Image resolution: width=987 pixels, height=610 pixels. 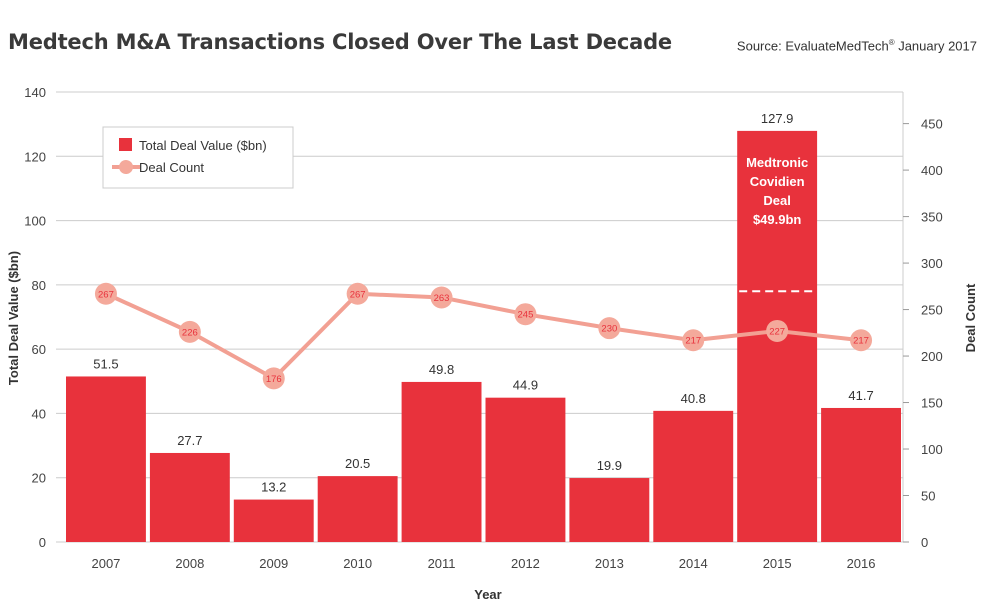 I want to click on bar-value-label: 49.8, so click(x=441, y=369).